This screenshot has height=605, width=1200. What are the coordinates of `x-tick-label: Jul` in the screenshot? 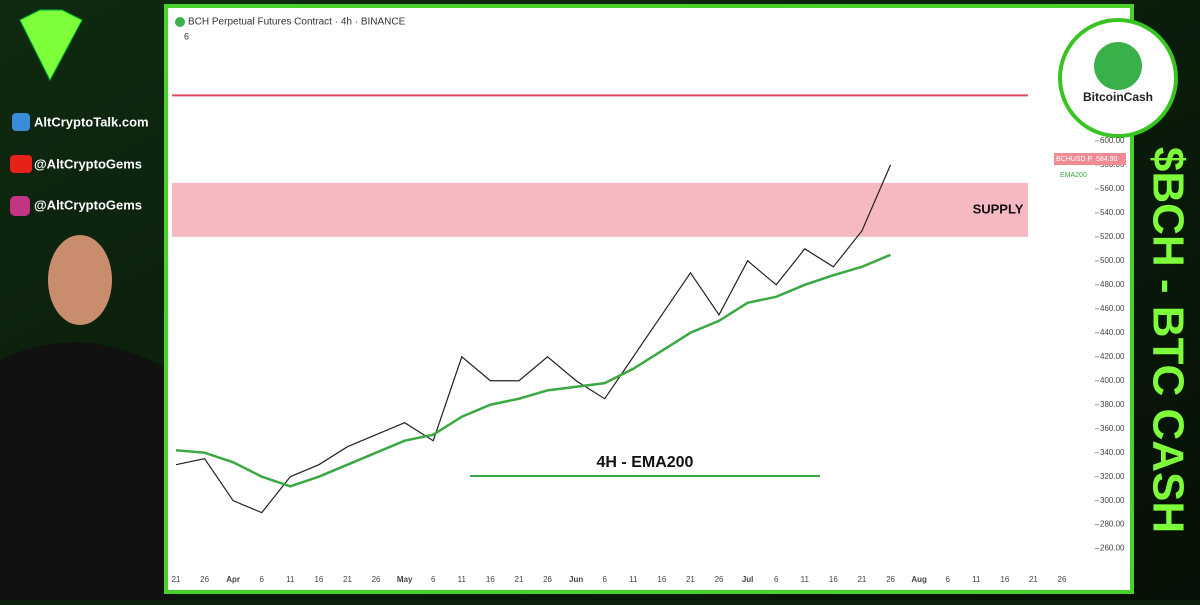 It's located at (748, 579).